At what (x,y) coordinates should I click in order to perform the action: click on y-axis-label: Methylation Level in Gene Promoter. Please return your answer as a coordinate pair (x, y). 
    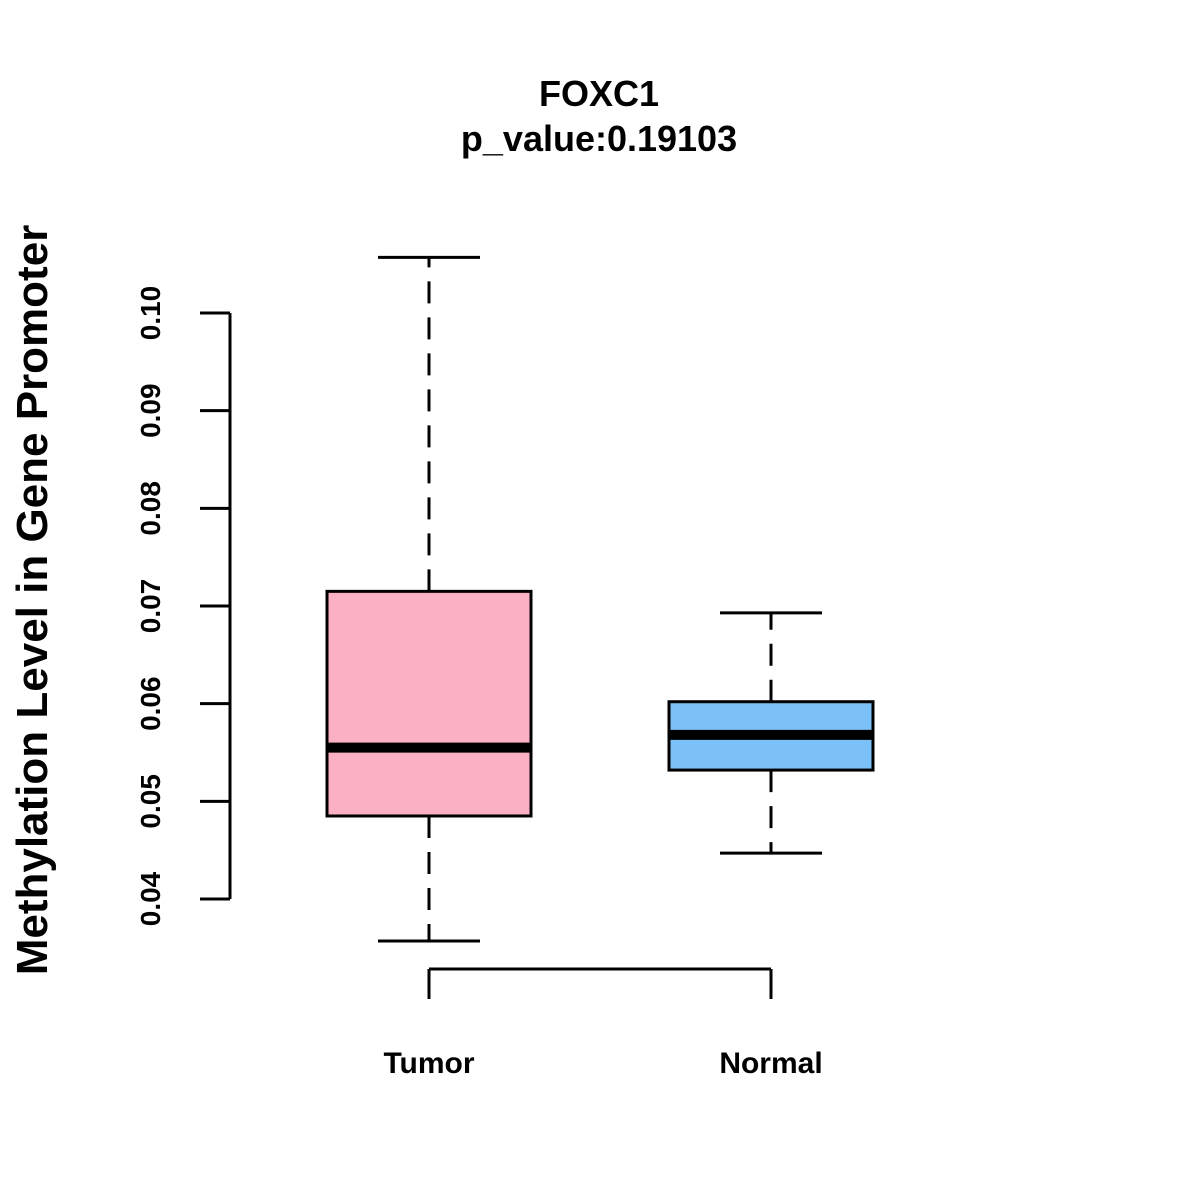
    Looking at the image, I should click on (32, 600).